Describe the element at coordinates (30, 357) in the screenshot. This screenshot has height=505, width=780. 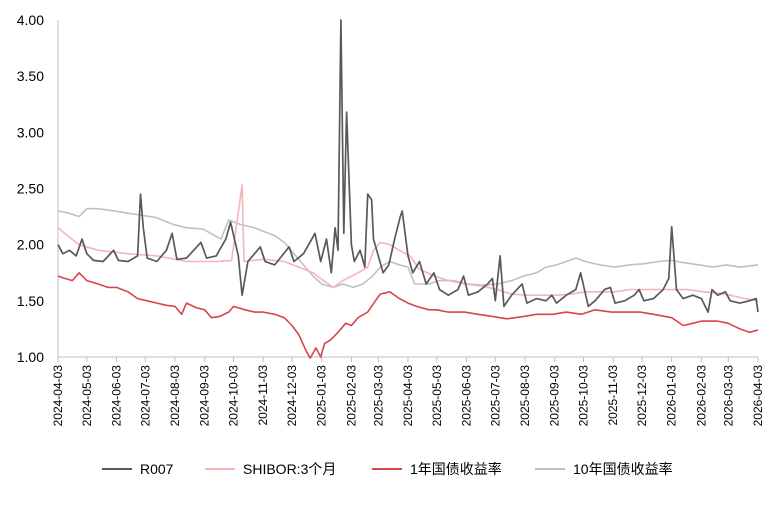
I see `y-tick-label: 1.00` at that location.